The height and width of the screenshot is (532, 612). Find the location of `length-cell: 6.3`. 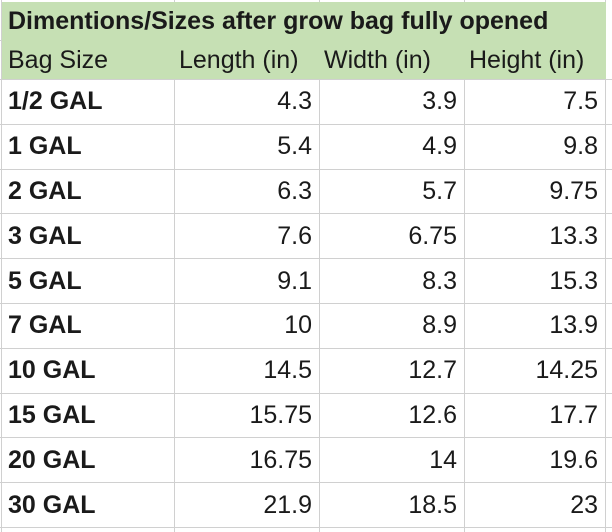

length-cell: 6.3 is located at coordinates (247, 191).